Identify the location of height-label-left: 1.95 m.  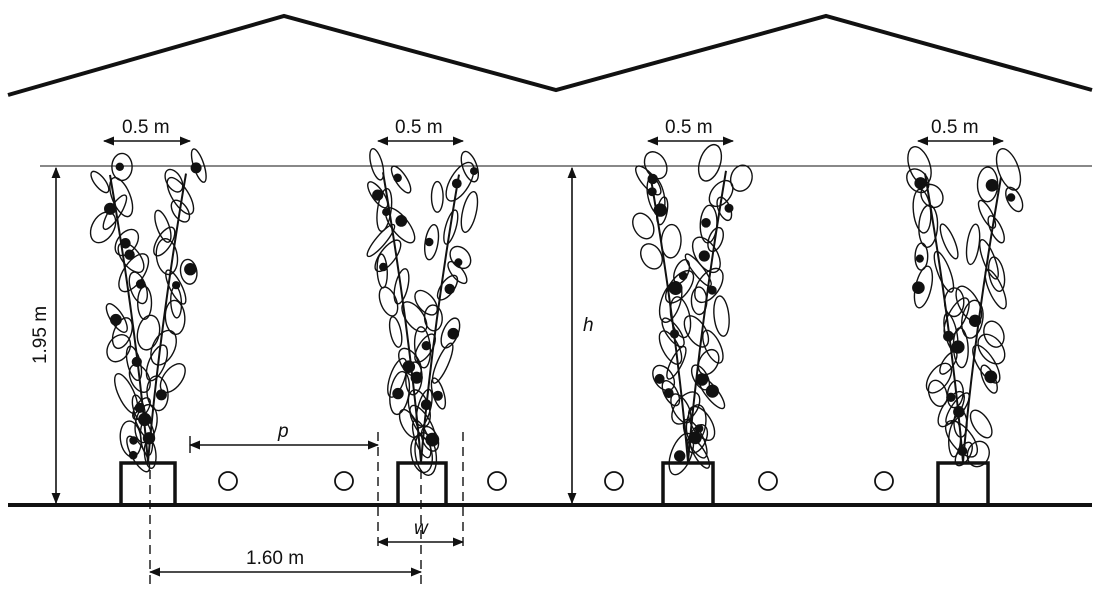
(40, 335).